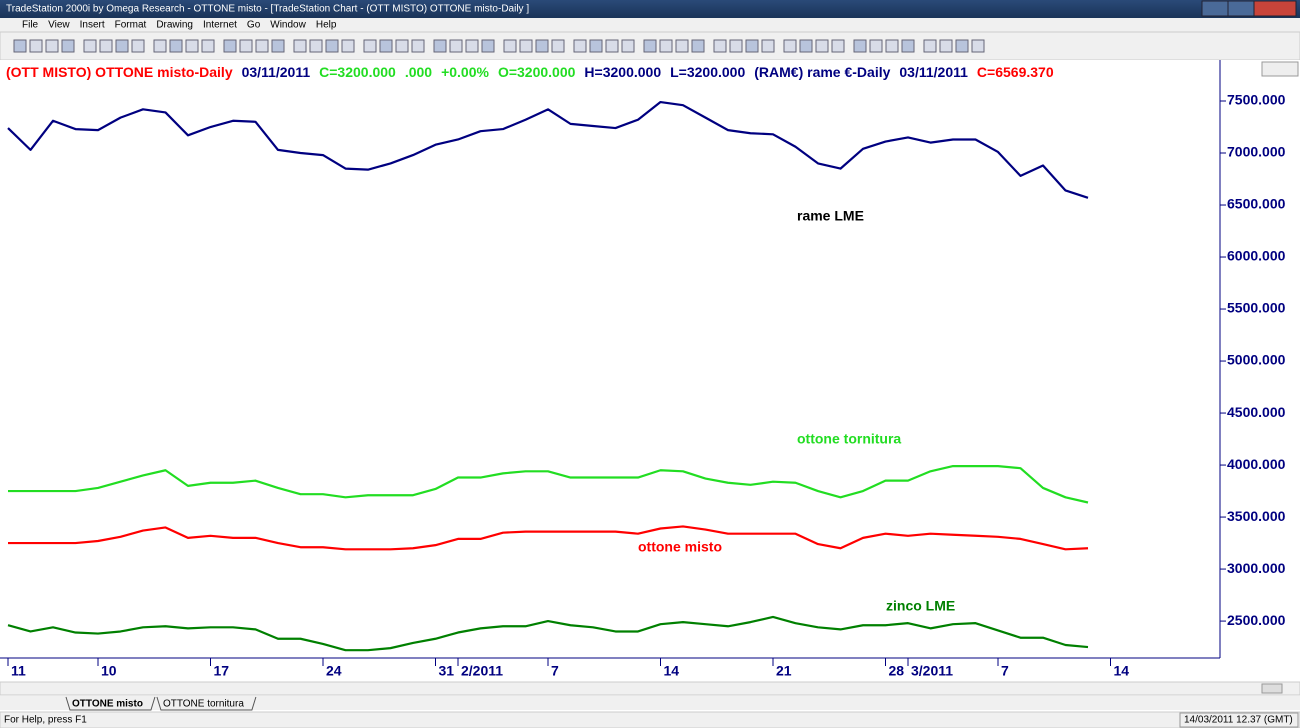 This screenshot has width=1300, height=728. Describe the element at coordinates (276, 72) in the screenshot. I see `header-segment: 03/11/2011` at that location.